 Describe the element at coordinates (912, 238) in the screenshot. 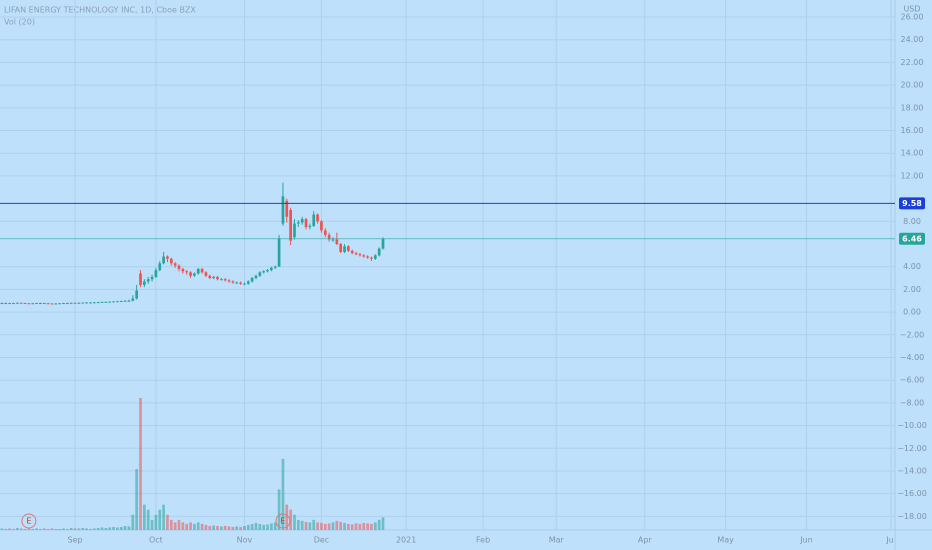

I see `price-label: 6.46` at that location.